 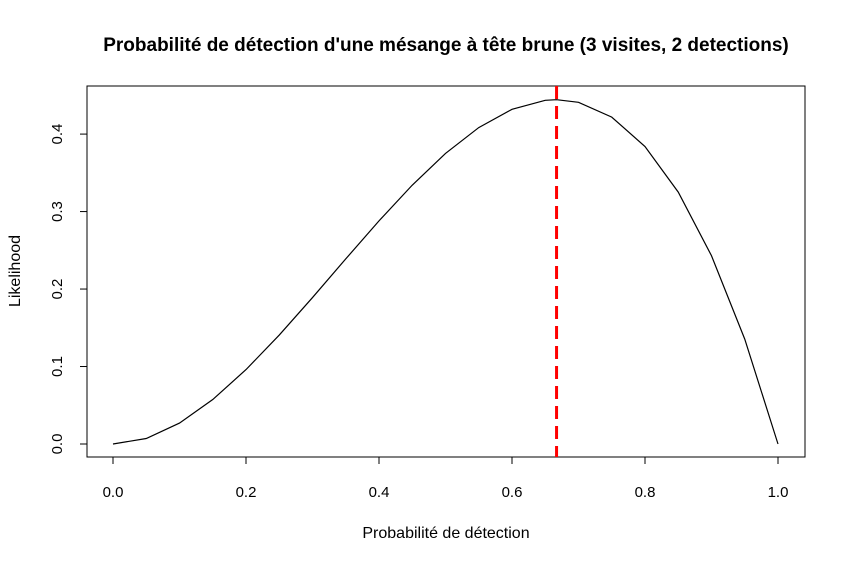 What do you see at coordinates (57, 134) in the screenshot?
I see `y-tick-label: 0.4` at bounding box center [57, 134].